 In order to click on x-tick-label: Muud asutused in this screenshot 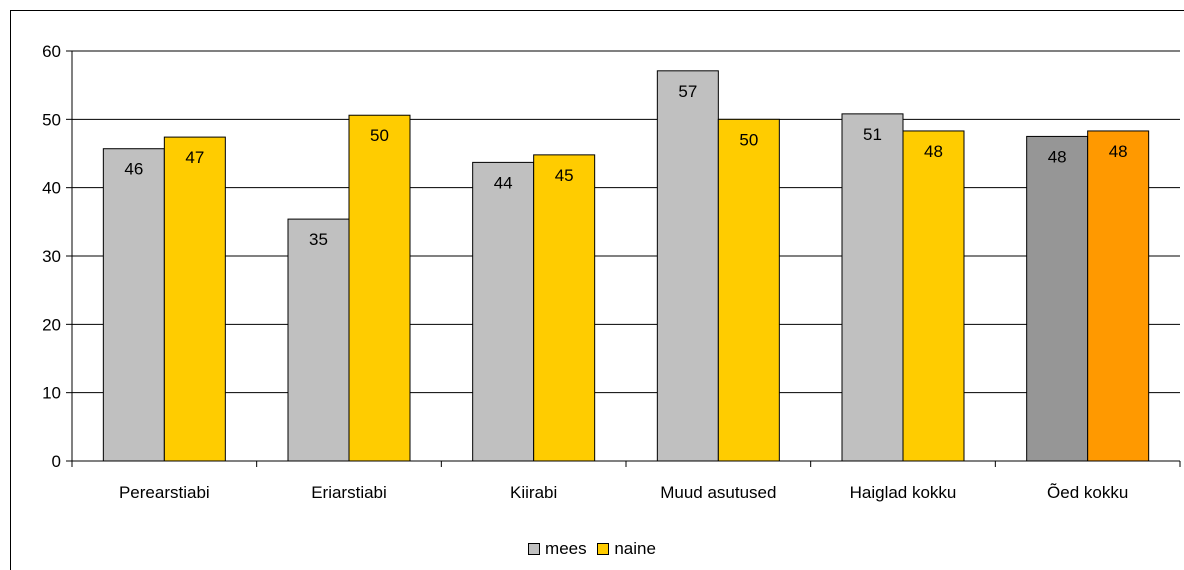, I will do `click(718, 492)`.